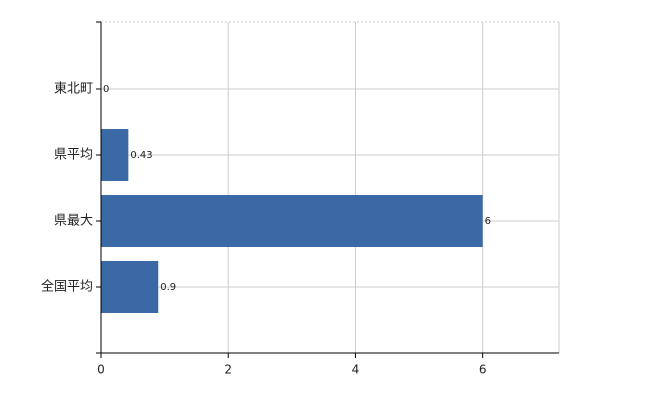 Image resolution: width=650 pixels, height=400 pixels. I want to click on data-label: 0.43, so click(141, 155).